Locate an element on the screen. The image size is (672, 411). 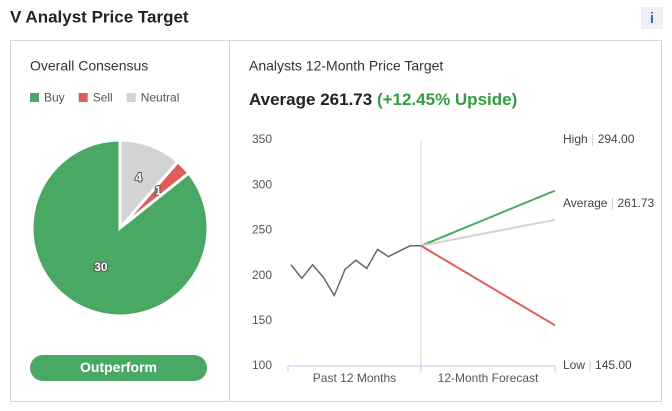
legend-label: Sell is located at coordinates (103, 98).